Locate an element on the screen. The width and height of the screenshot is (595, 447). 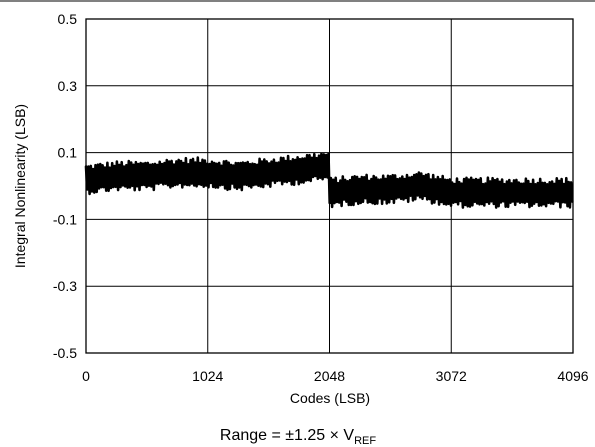
y-tick-label: 0.1 is located at coordinates (68, 153).